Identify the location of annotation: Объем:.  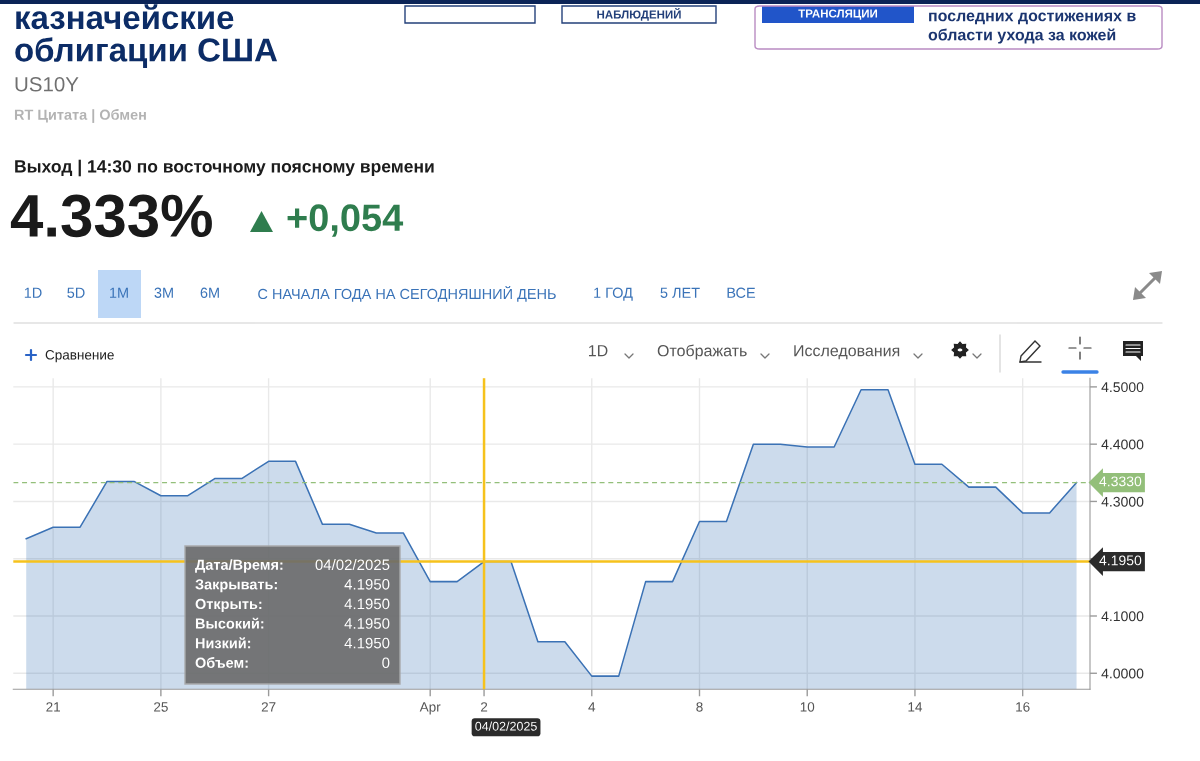
(221, 662).